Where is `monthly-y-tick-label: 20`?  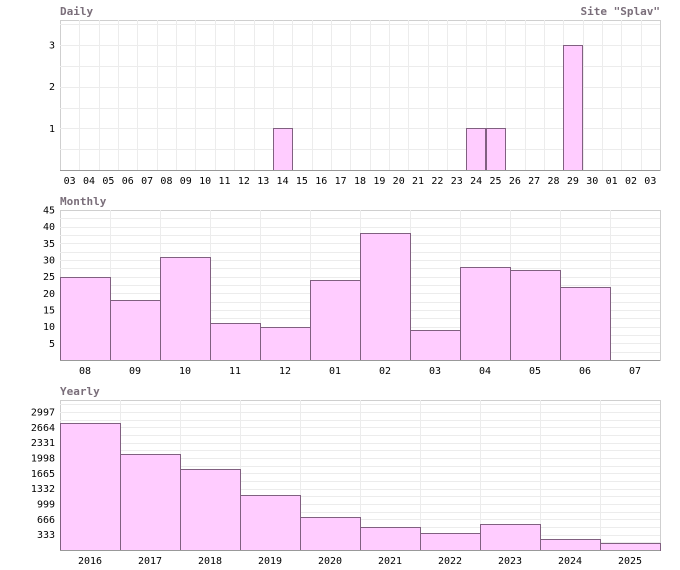
monthly-y-tick-label: 20 is located at coordinates (49, 294).